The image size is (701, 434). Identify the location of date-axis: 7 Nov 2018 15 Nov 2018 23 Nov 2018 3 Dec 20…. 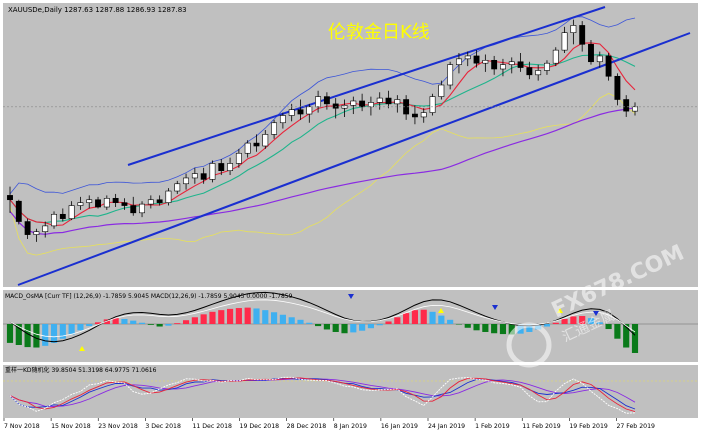
(329, 424).